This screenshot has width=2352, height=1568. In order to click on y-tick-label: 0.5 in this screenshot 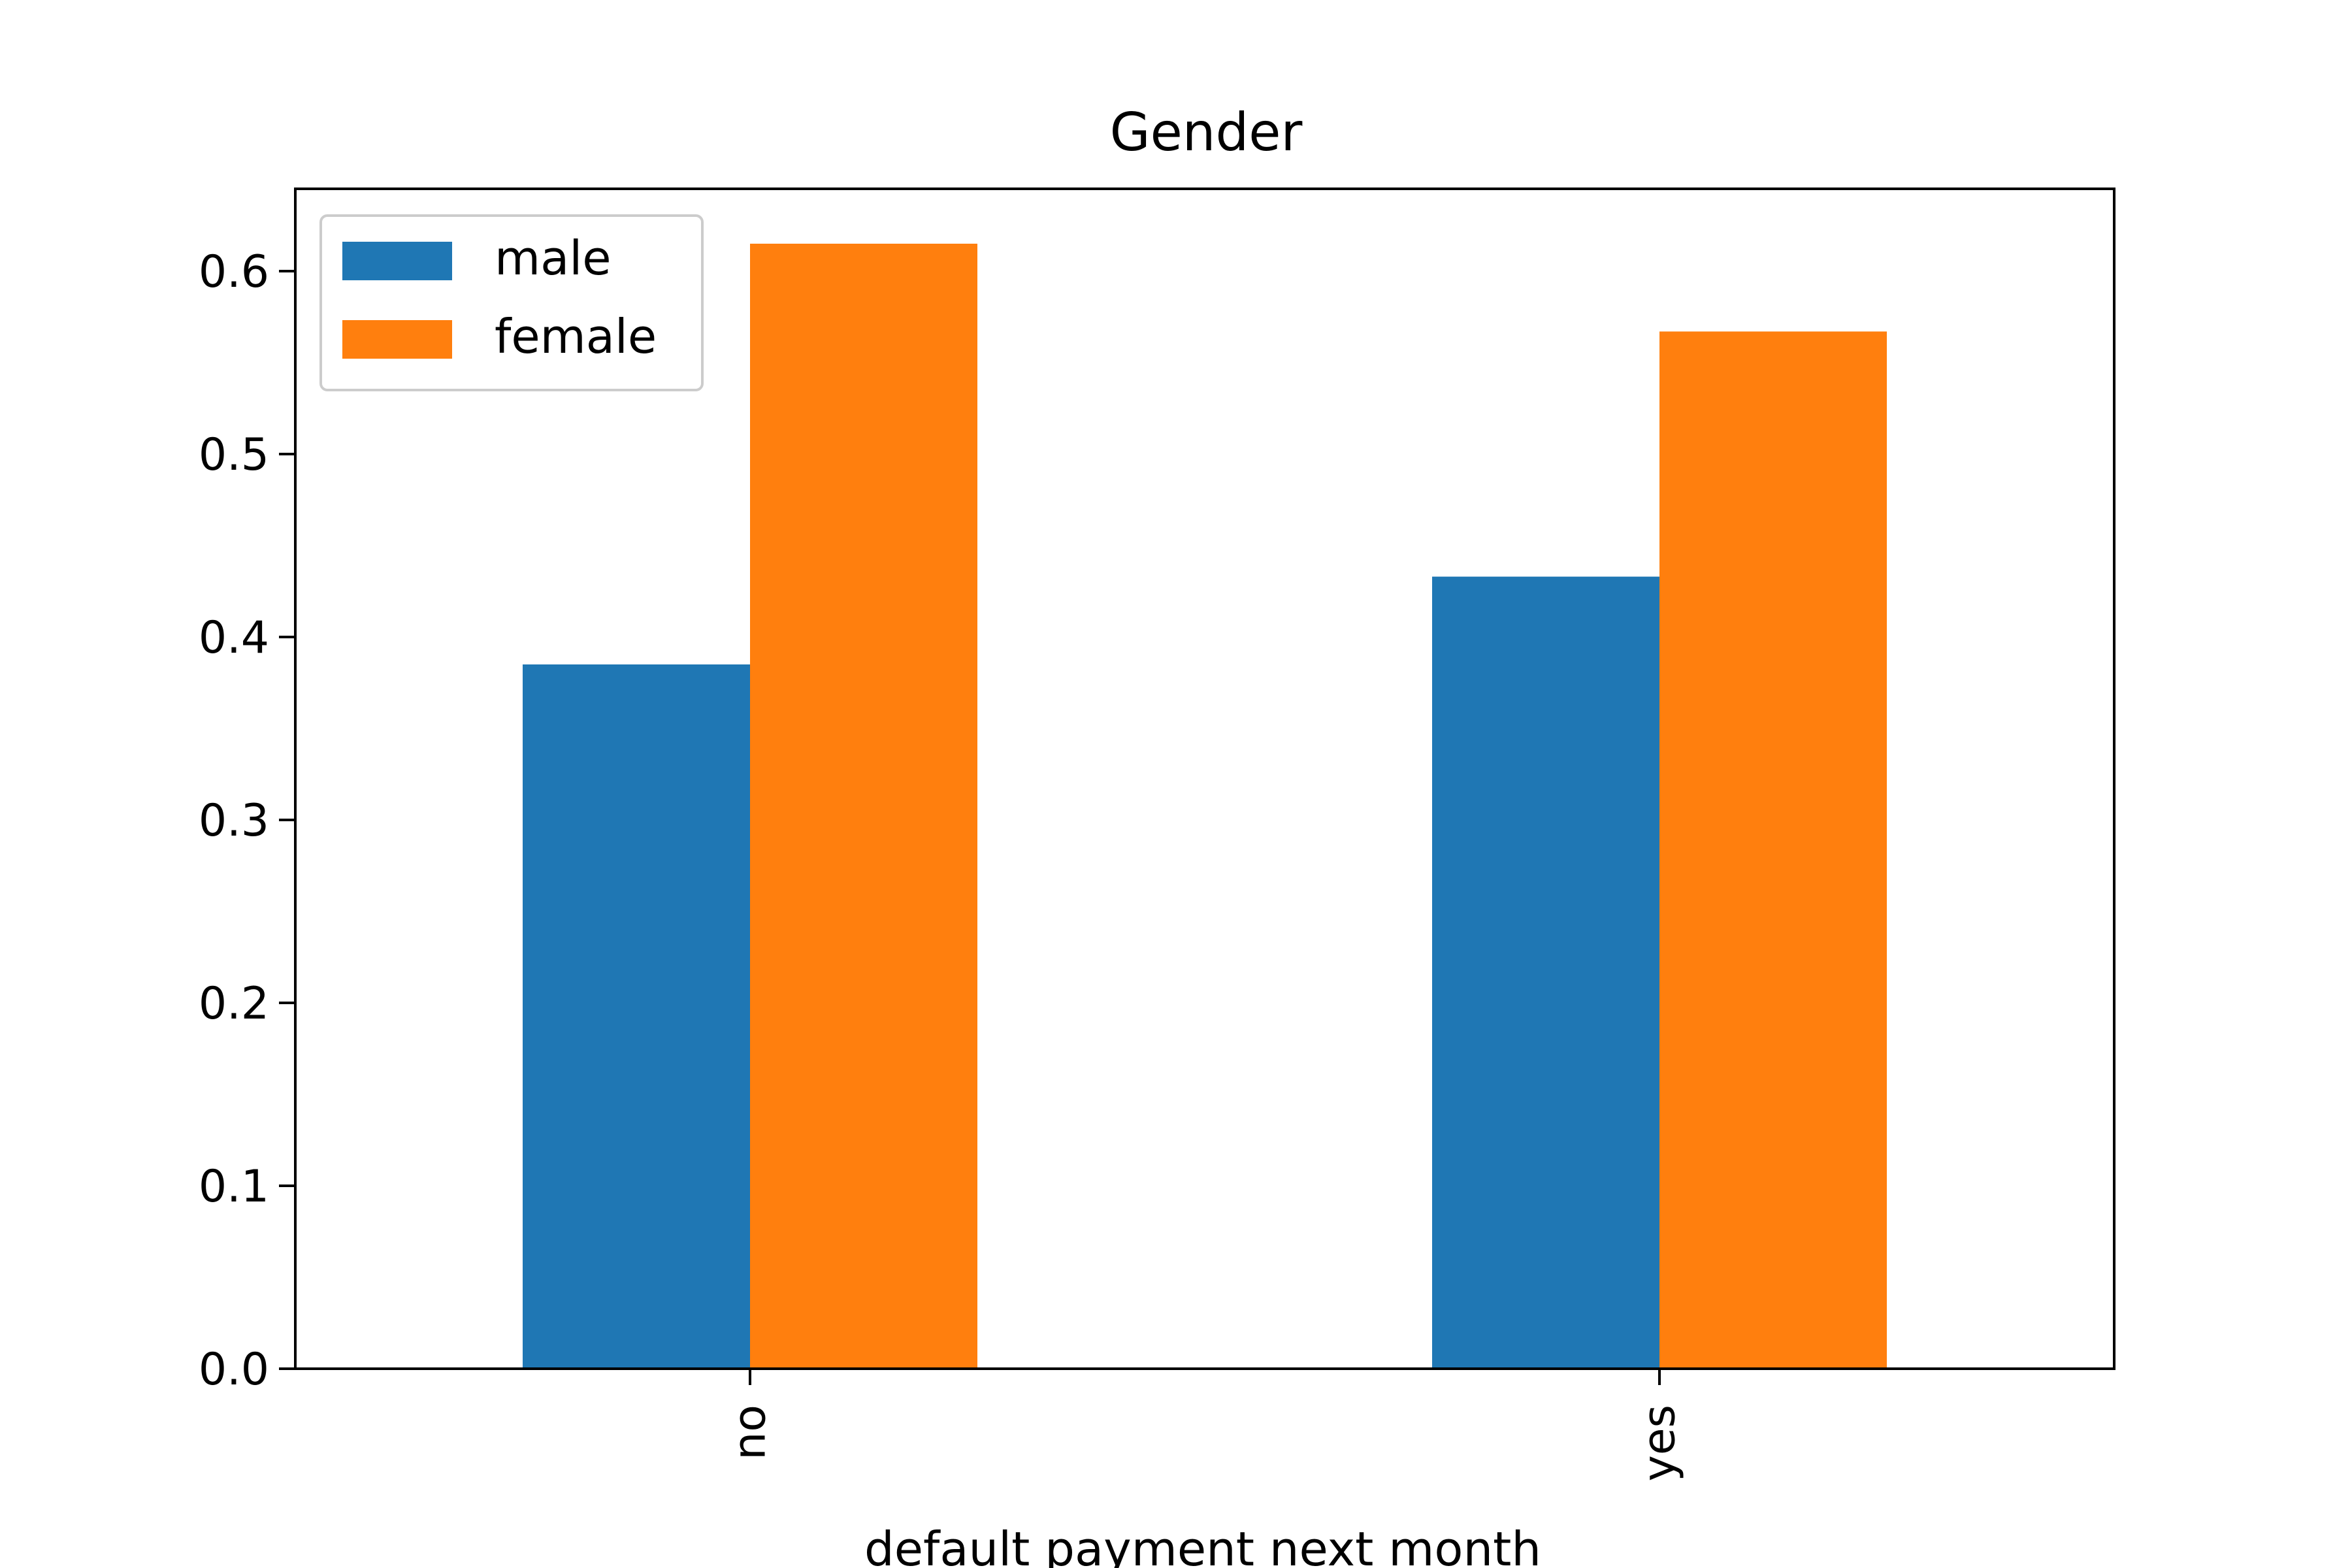, I will do `click(234, 455)`.